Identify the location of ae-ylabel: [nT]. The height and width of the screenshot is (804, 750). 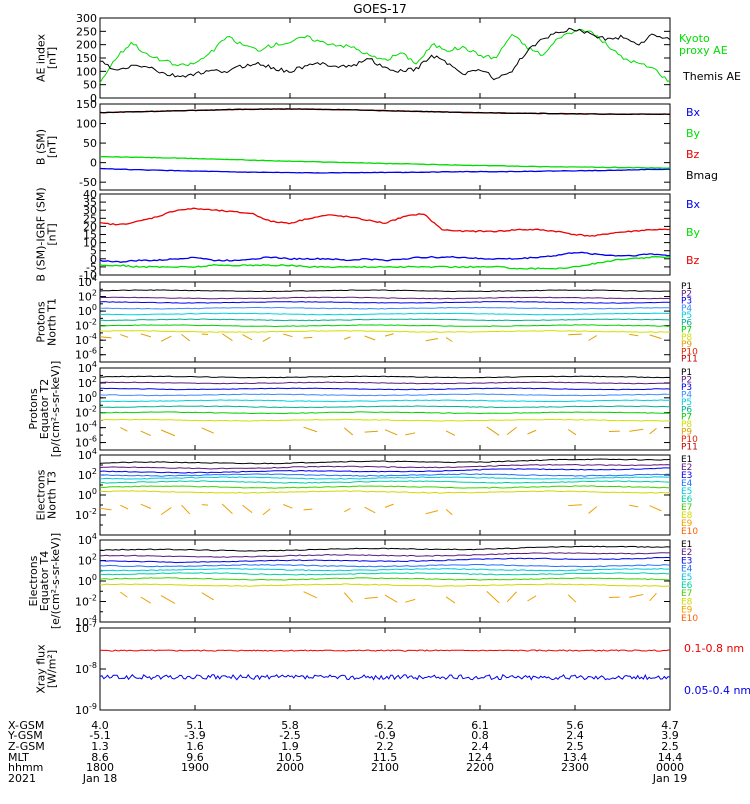
(52, 58).